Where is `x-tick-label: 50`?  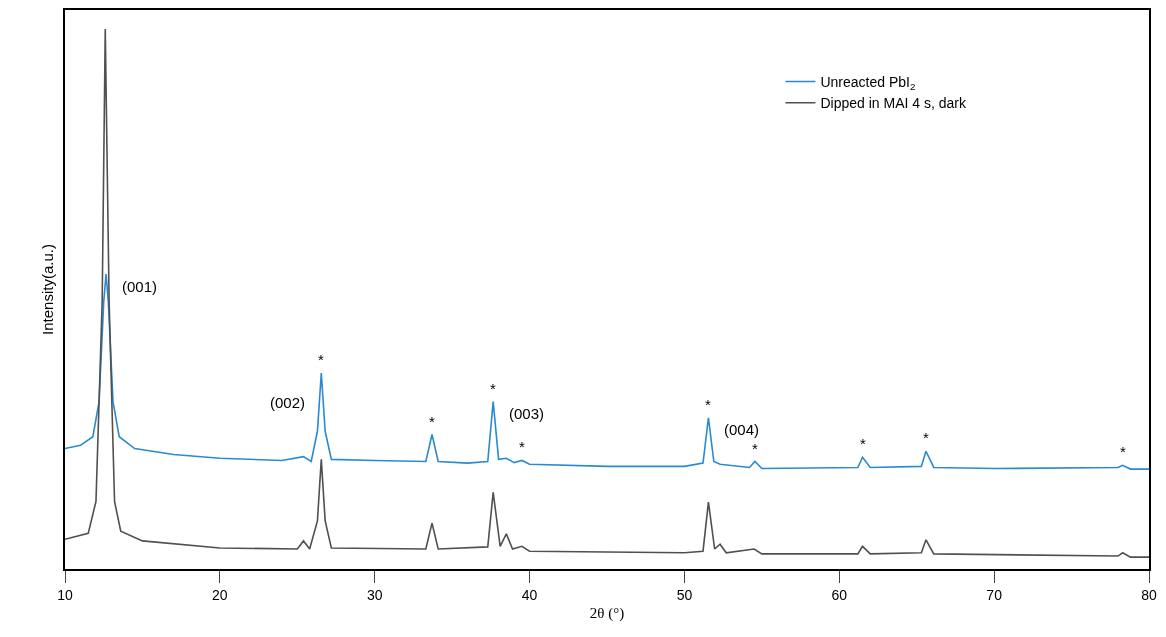 x-tick-label: 50 is located at coordinates (684, 594).